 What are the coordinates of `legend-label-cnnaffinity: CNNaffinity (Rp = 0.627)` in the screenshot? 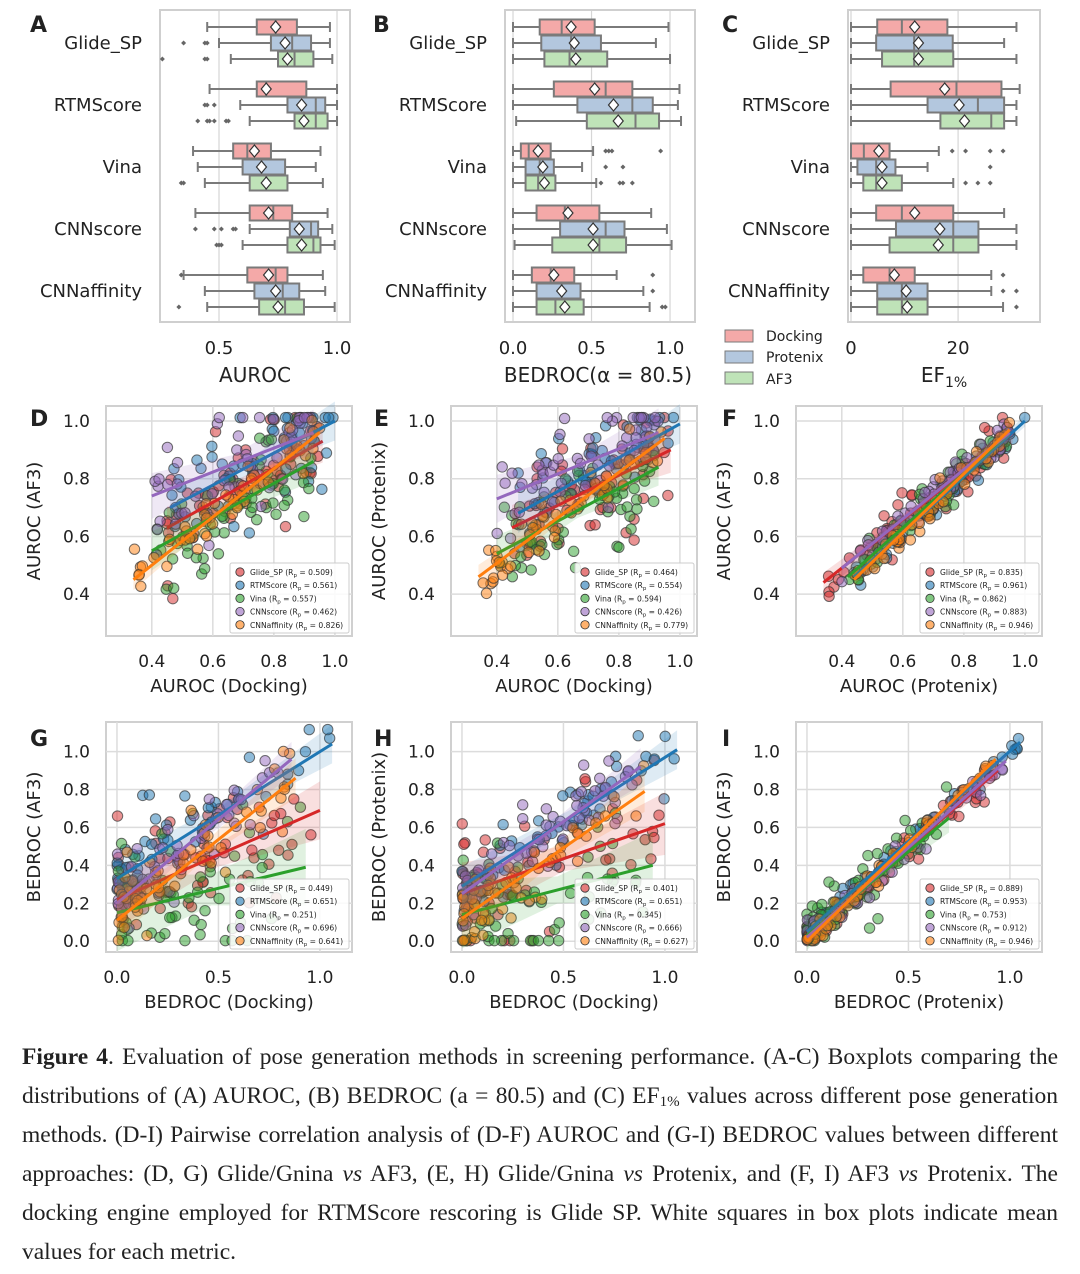 It's located at (641, 942).